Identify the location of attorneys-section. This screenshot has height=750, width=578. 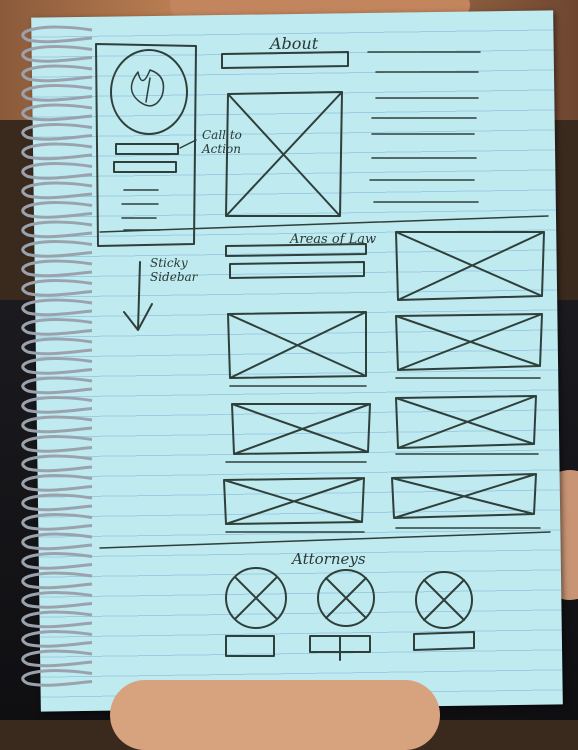
(350, 614).